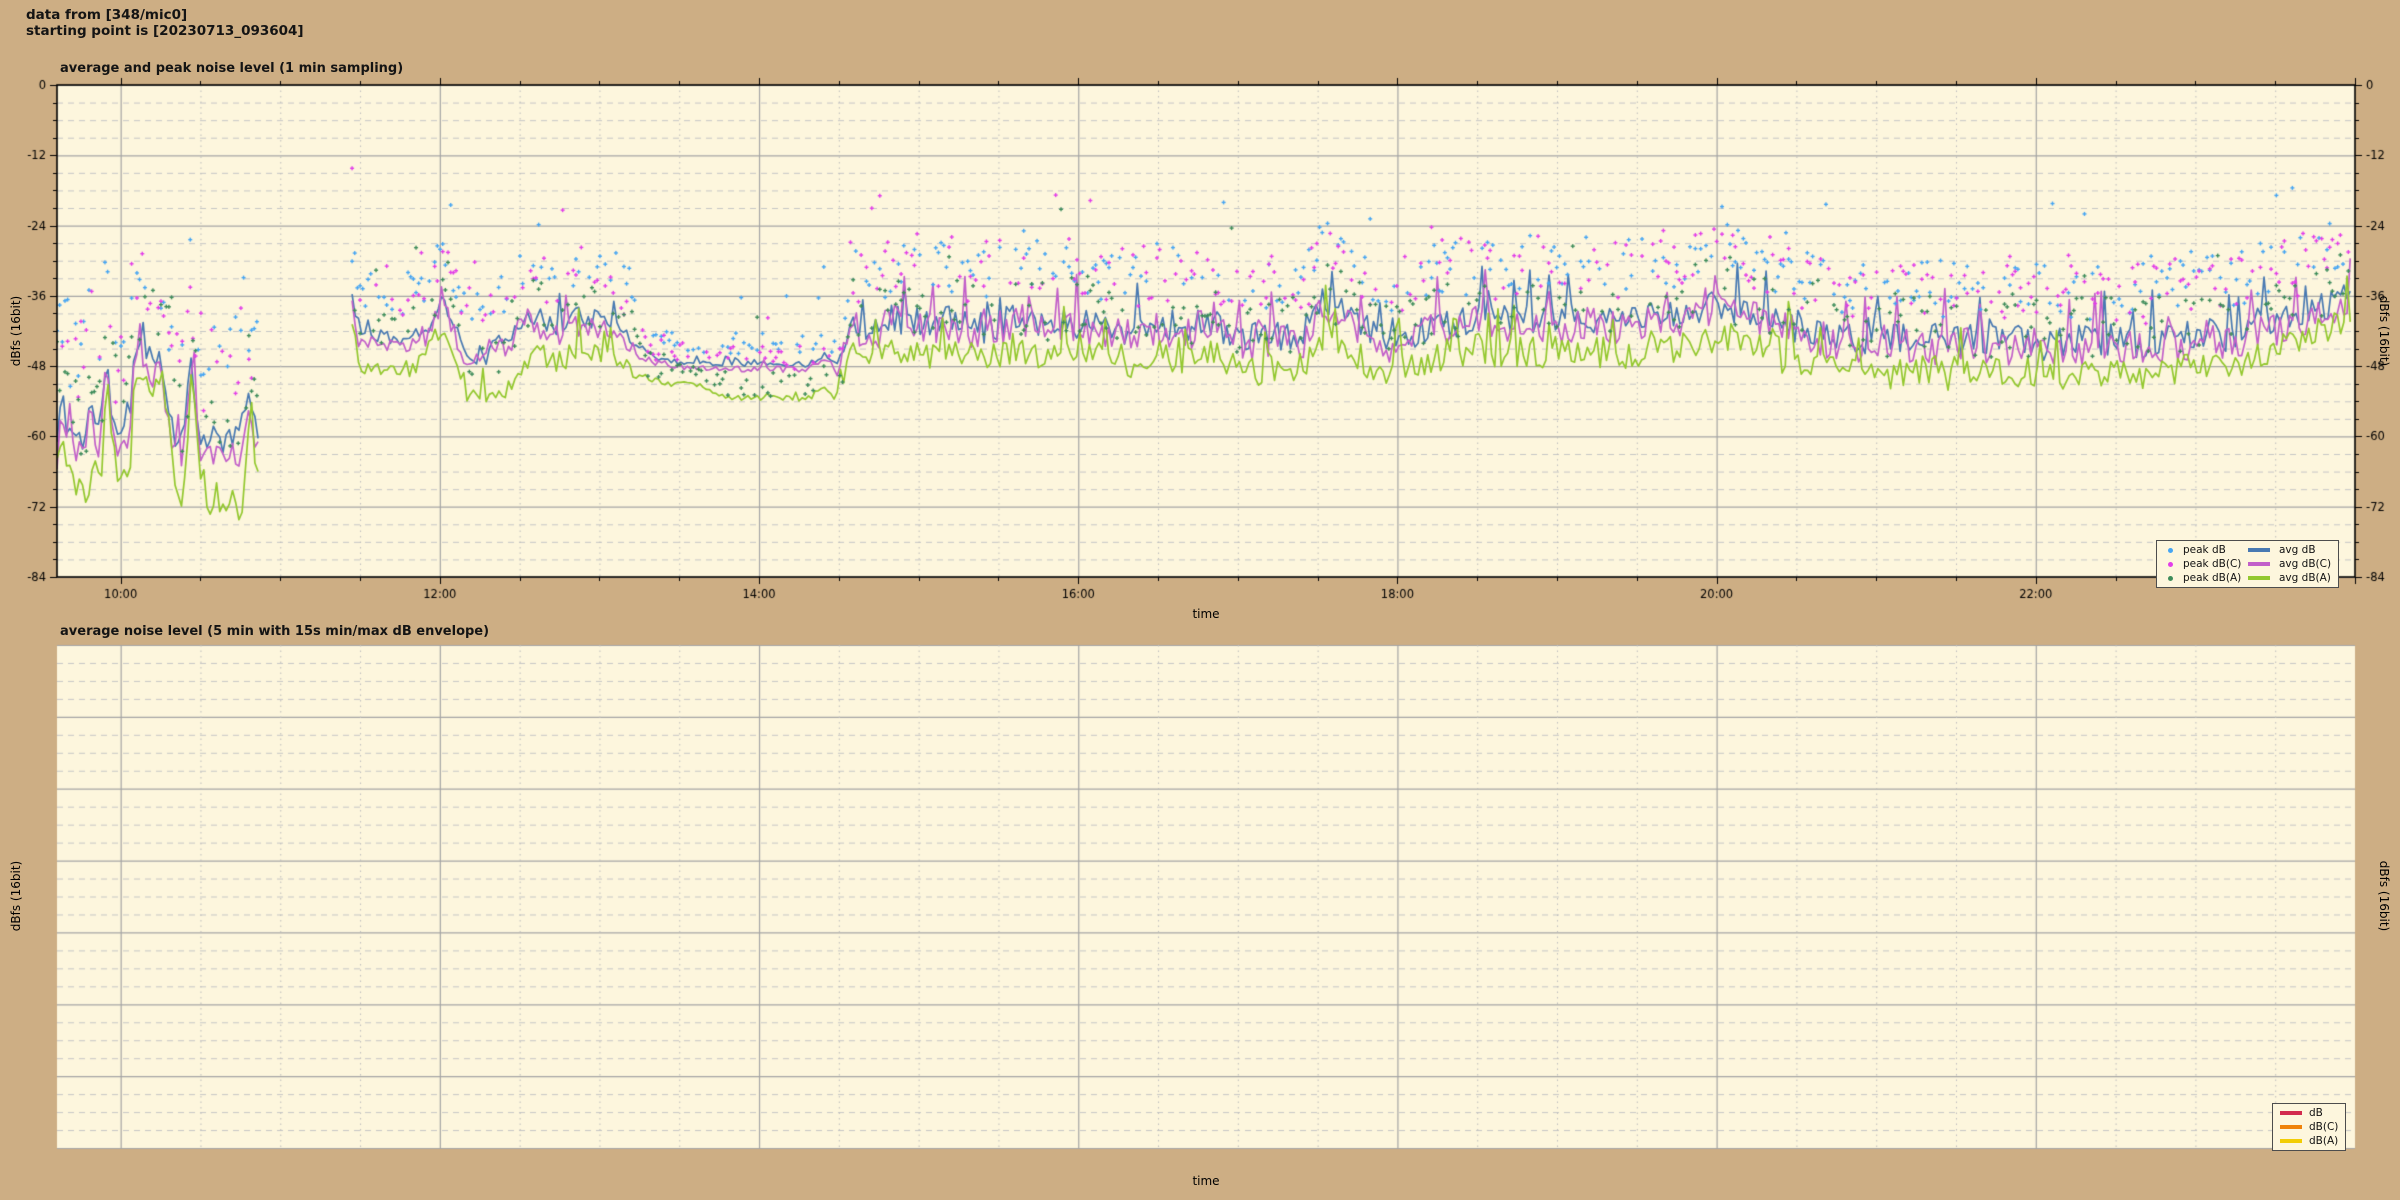 This screenshot has width=2400, height=1200. I want to click on legend-label-avg-dba: avg dB(A), so click(2305, 578).